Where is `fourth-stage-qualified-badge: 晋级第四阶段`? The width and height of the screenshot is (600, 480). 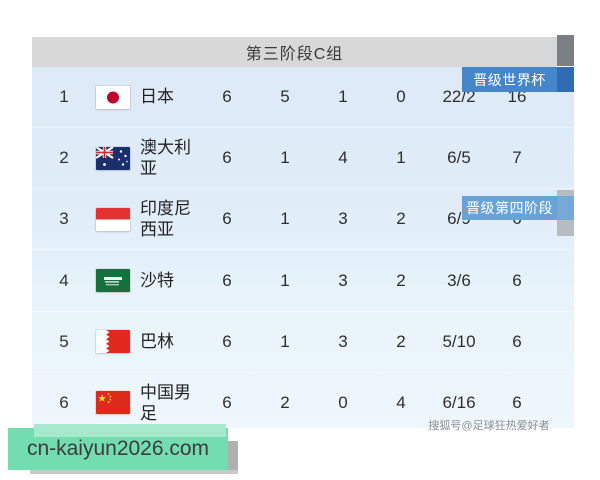
fourth-stage-qualified-badge: 晋级第四阶段 is located at coordinates (509, 208).